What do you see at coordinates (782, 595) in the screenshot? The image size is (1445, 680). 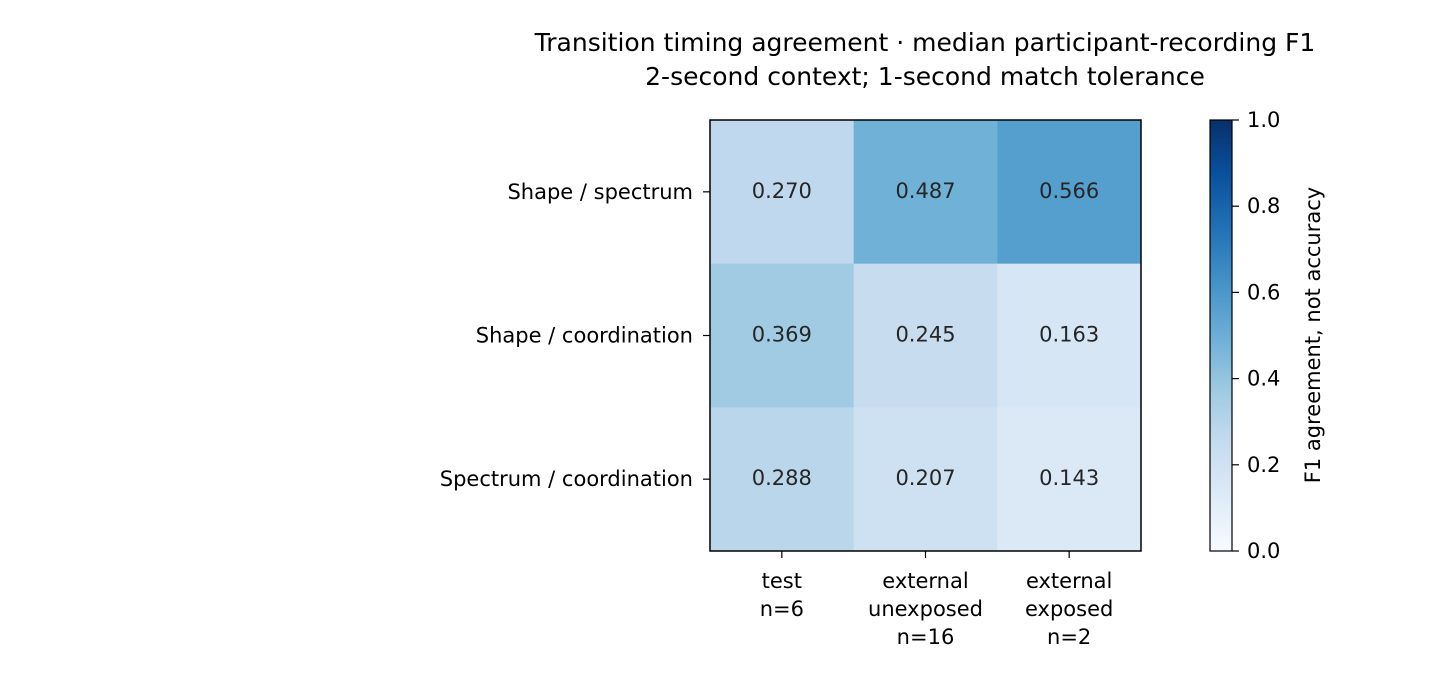 I see `column-tick-label: test n=6` at bounding box center [782, 595].